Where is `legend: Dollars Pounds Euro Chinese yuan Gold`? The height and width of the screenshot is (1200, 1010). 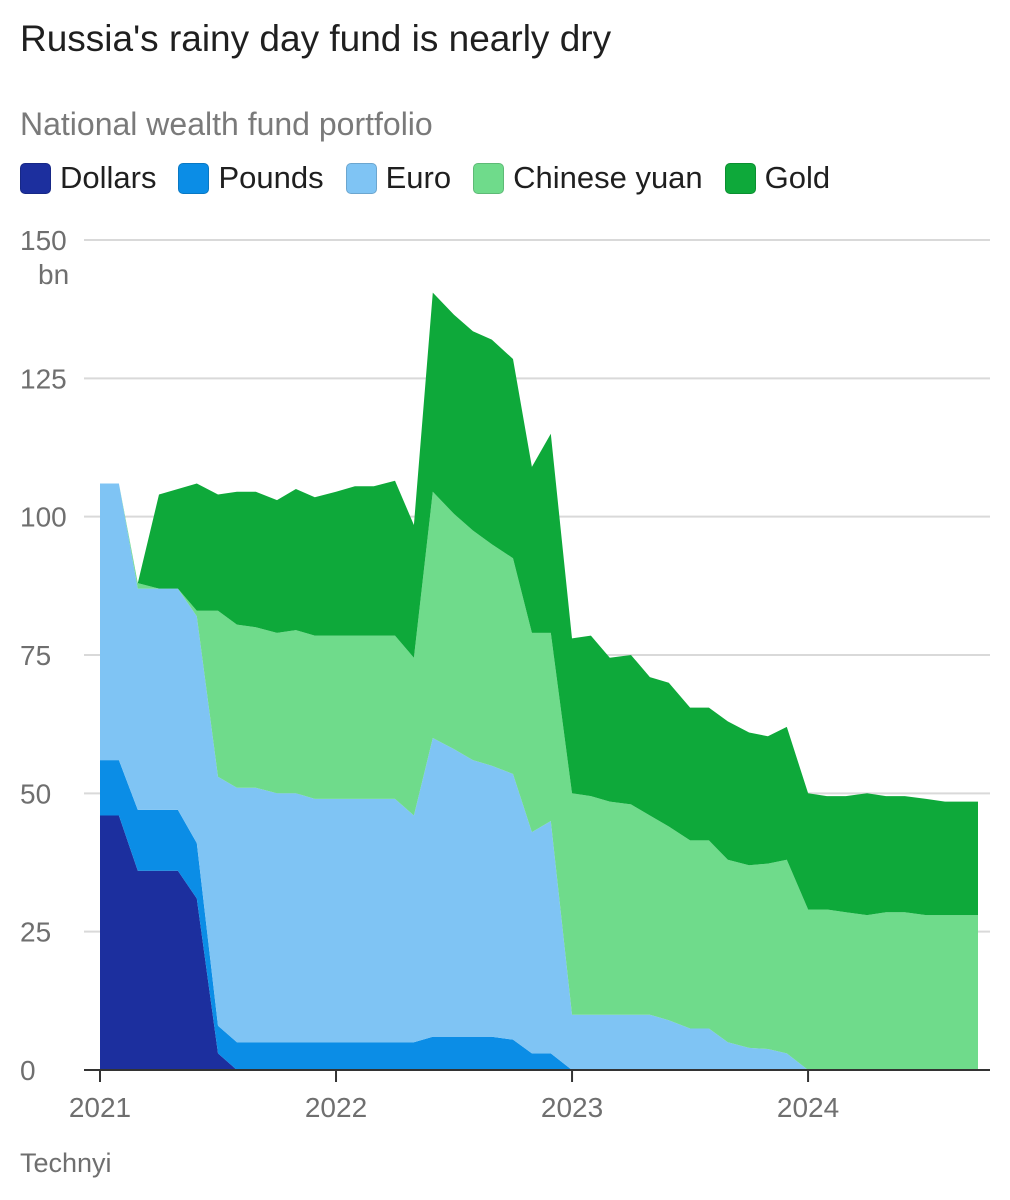
legend: Dollars Pounds Euro Chinese yuan Gold is located at coordinates (436, 178).